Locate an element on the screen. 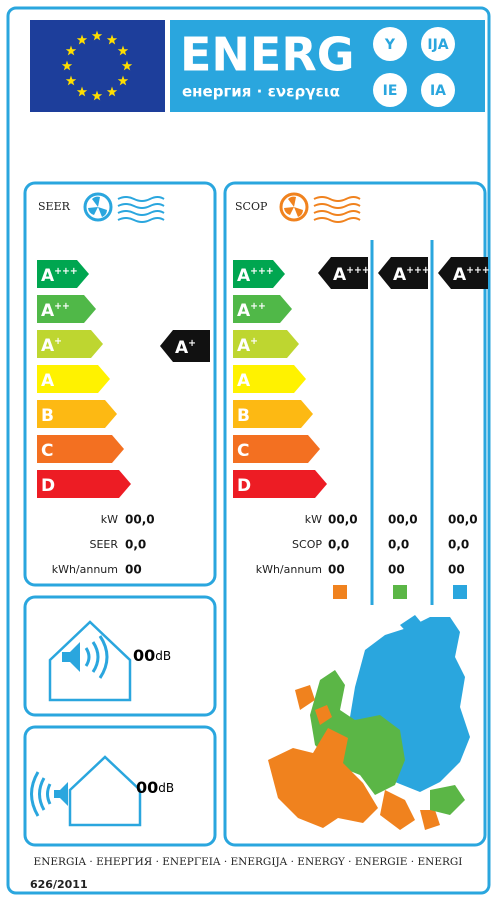  row-label: kW is located at coordinates (313, 519).